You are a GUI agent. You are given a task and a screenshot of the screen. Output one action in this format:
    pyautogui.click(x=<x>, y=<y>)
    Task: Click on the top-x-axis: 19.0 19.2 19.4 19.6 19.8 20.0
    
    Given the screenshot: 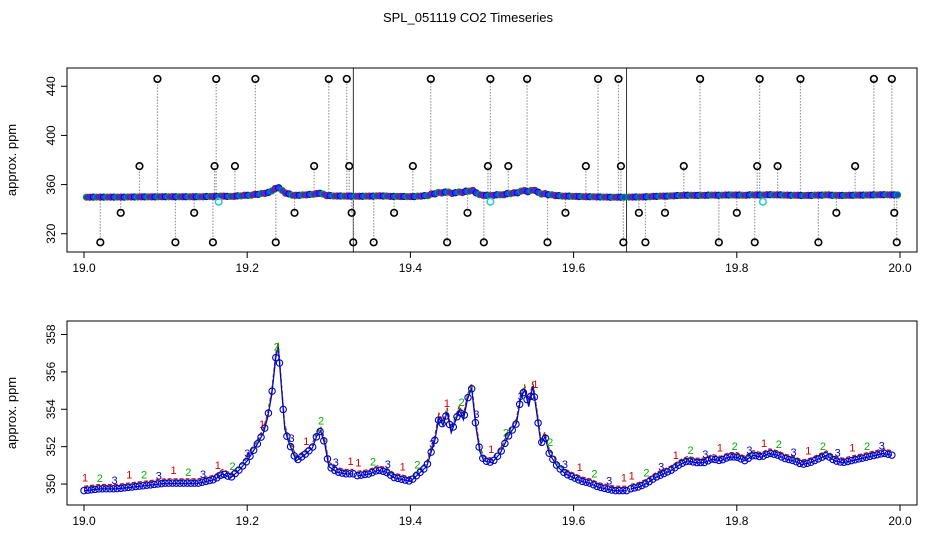 What is the action you would take?
    pyautogui.click(x=492, y=263)
    